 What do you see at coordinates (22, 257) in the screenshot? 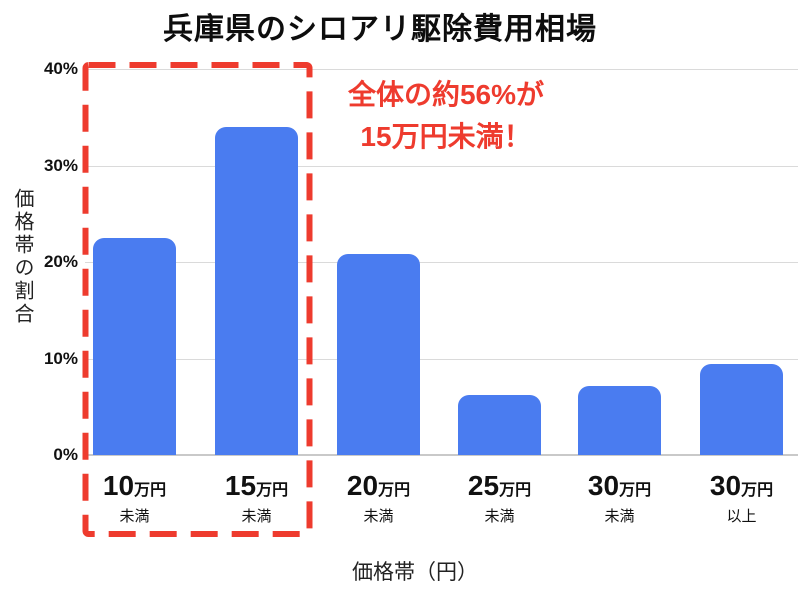
I see `y-axis-title: 価格帯の割合` at bounding box center [22, 257].